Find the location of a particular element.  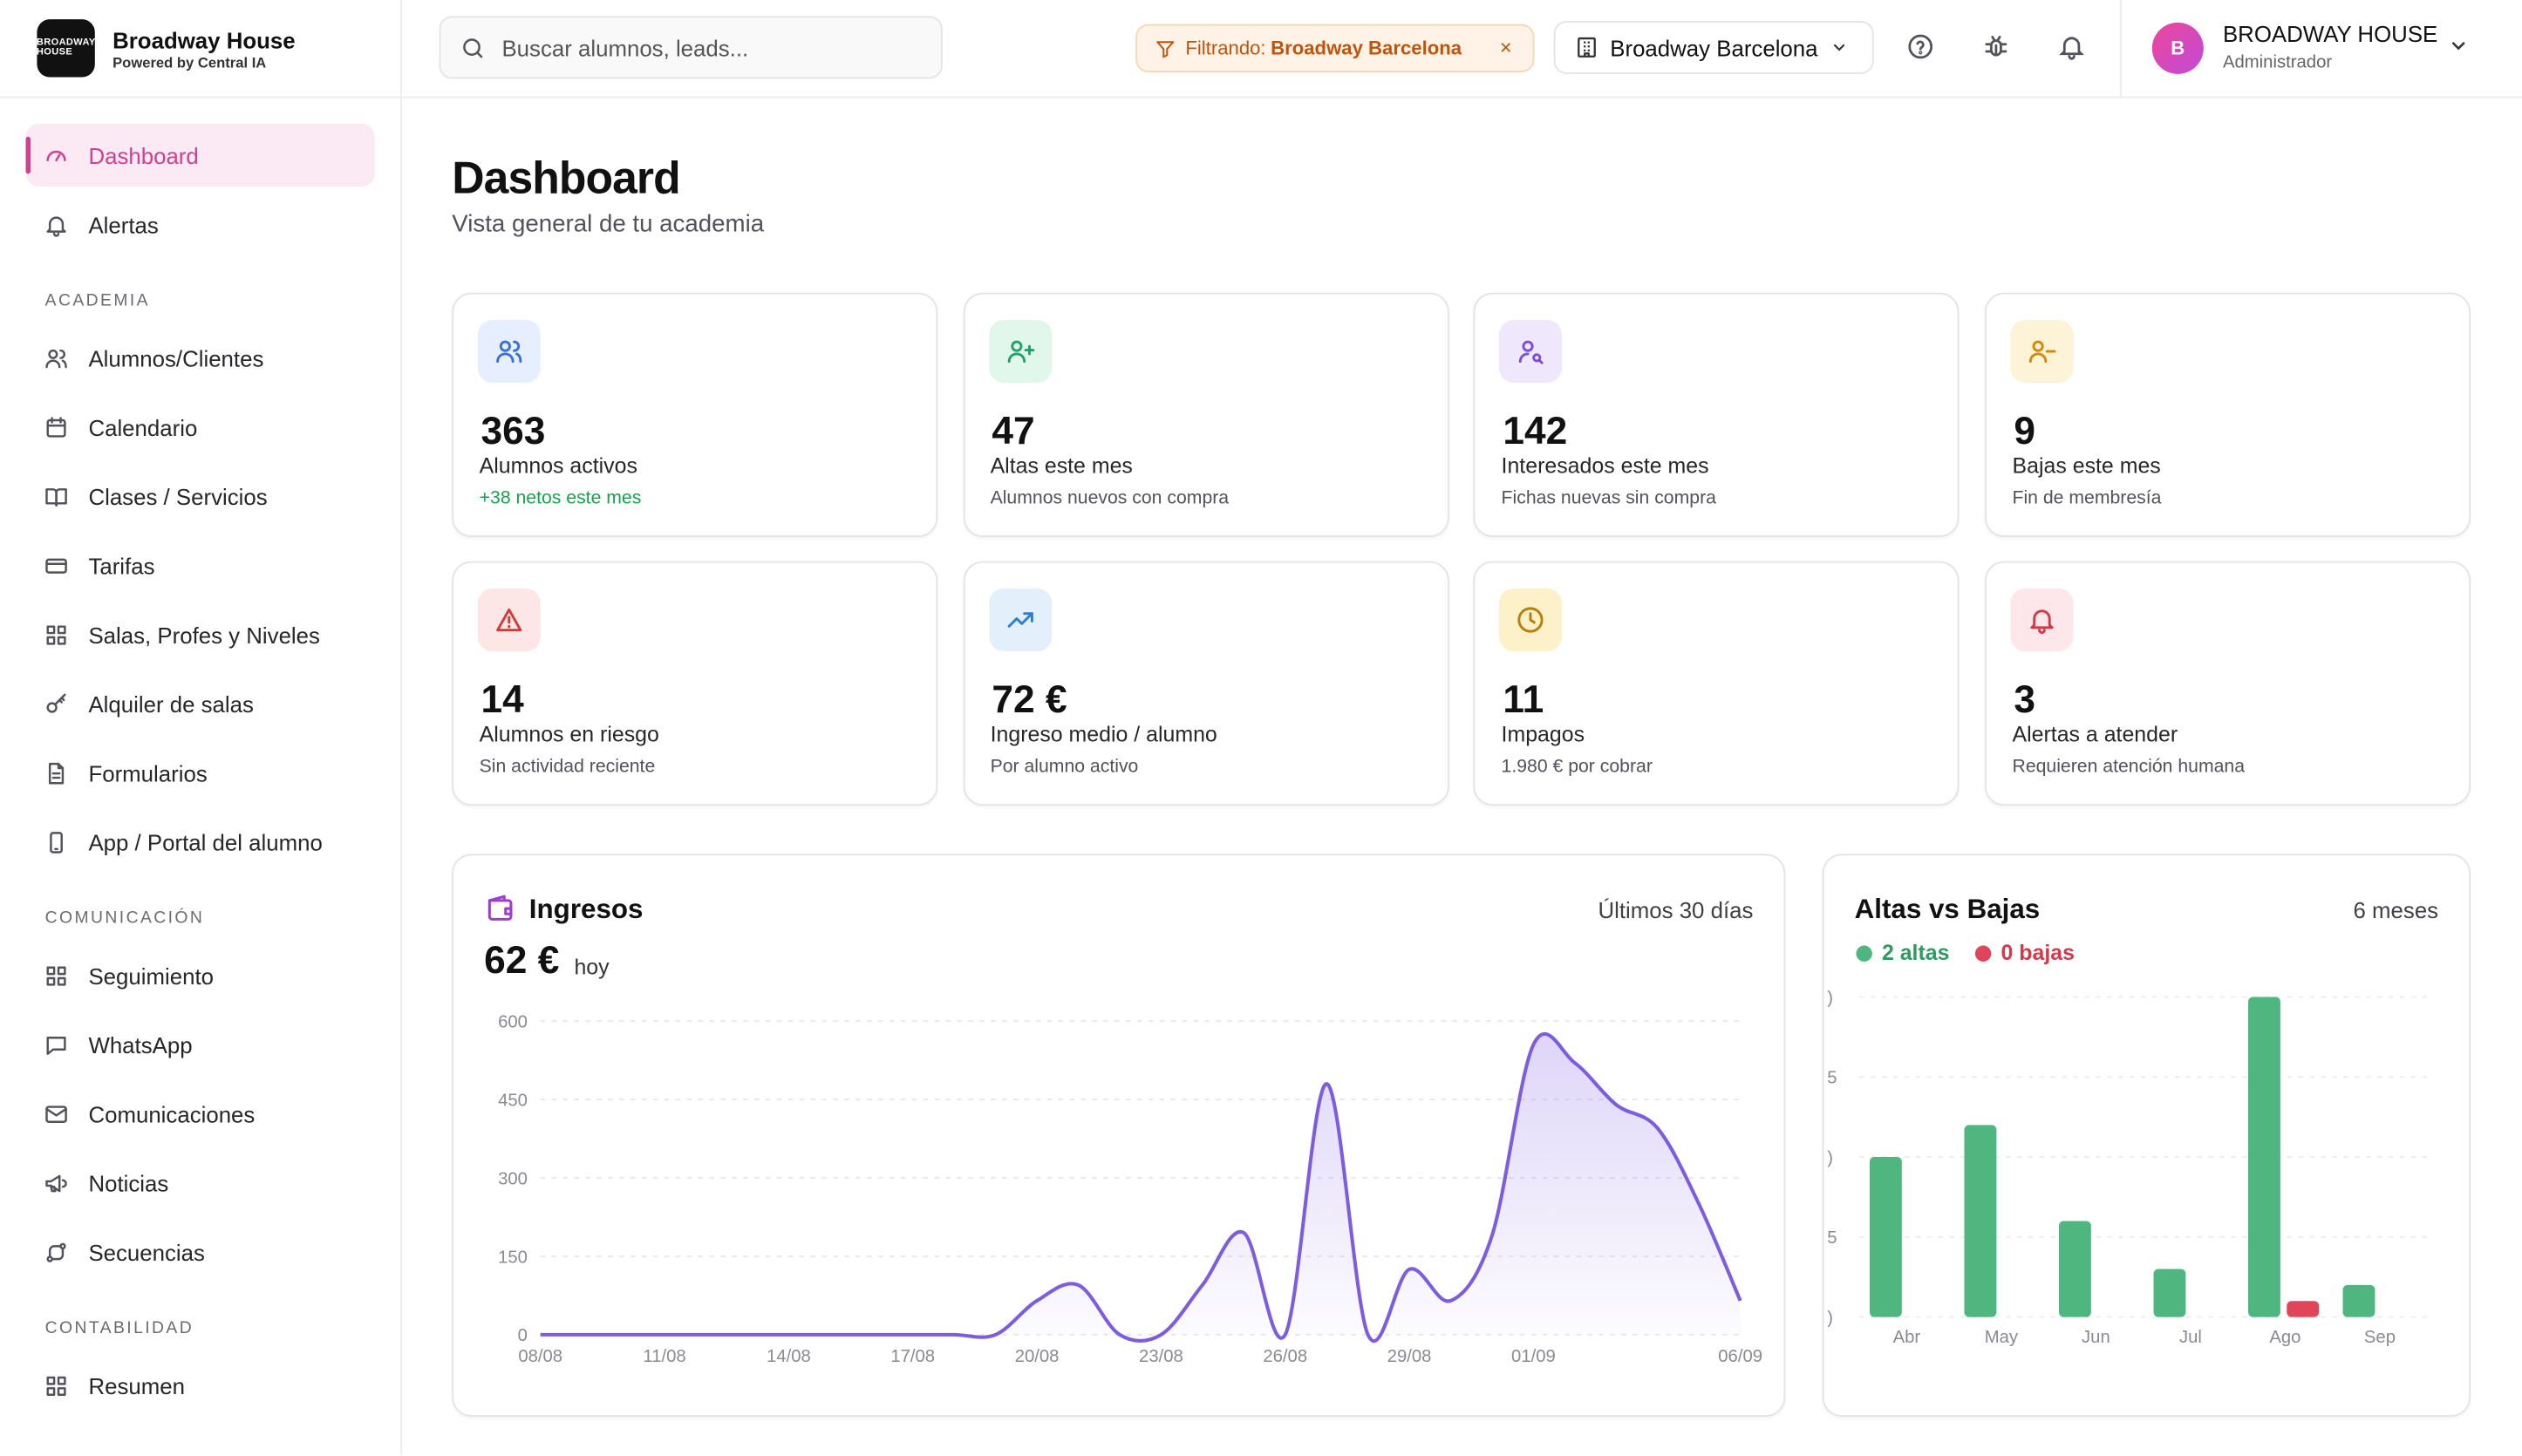

sidebar-item-label: Clases / Servicios is located at coordinates (178, 496).